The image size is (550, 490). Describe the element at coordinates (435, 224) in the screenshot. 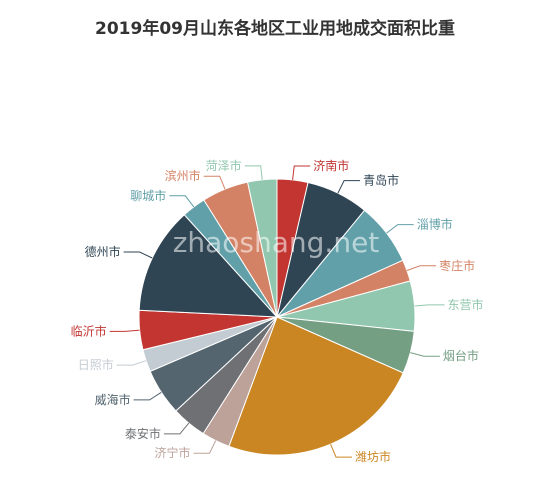

I see `slice-label-2: 淄博市` at that location.